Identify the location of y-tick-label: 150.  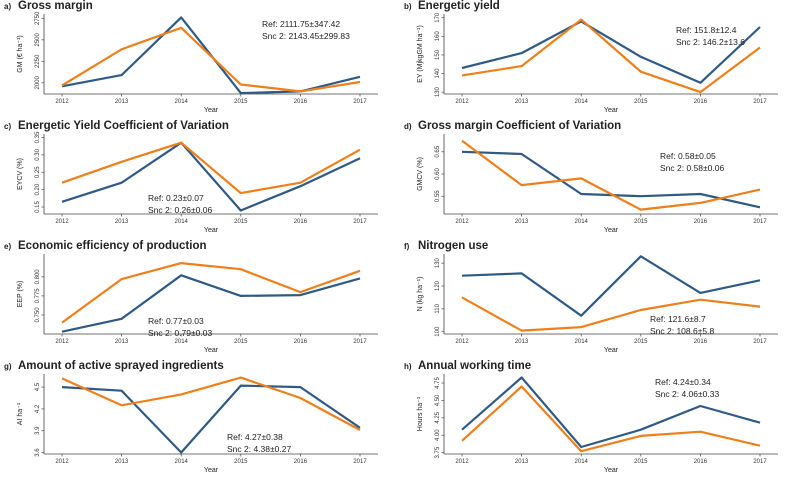
(438, 54).